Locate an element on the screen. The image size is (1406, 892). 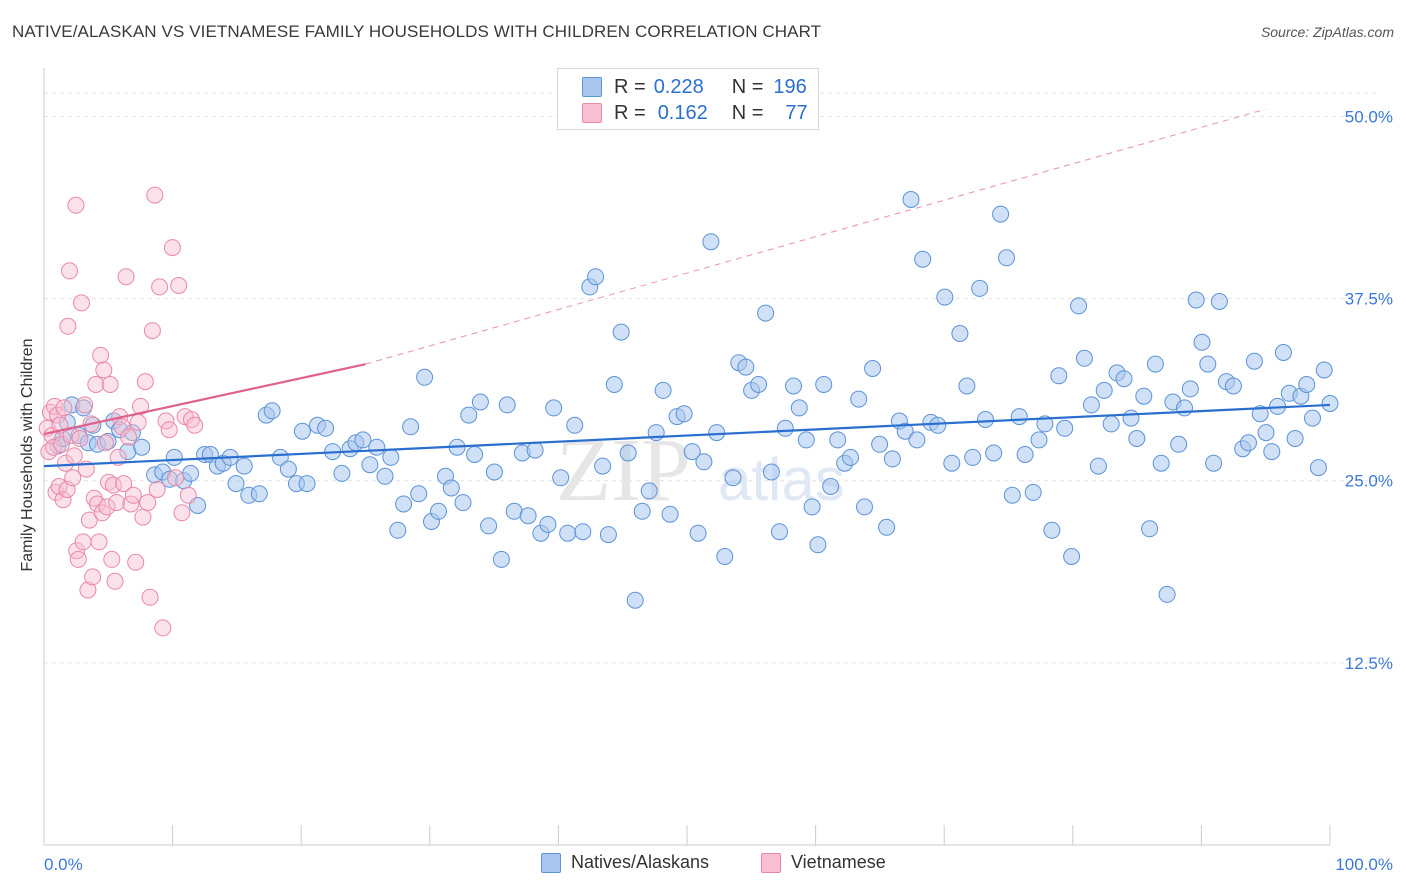
y-tick-label: 25.0% is located at coordinates (1369, 481).